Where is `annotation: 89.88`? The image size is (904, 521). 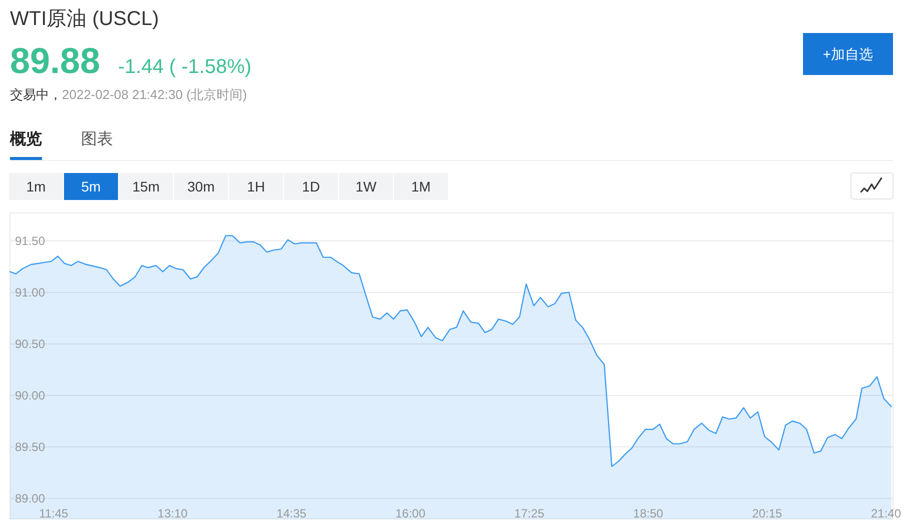 annotation: 89.88 is located at coordinates (55, 60).